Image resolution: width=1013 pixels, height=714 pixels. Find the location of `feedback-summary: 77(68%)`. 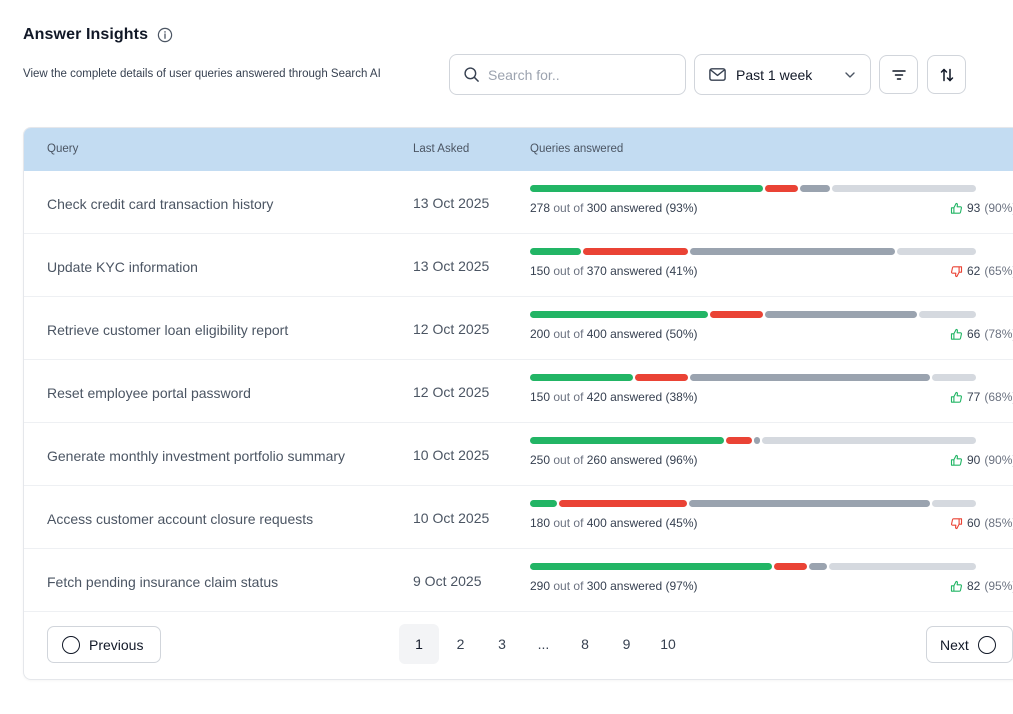

feedback-summary: 77(68%) is located at coordinates (981, 397).